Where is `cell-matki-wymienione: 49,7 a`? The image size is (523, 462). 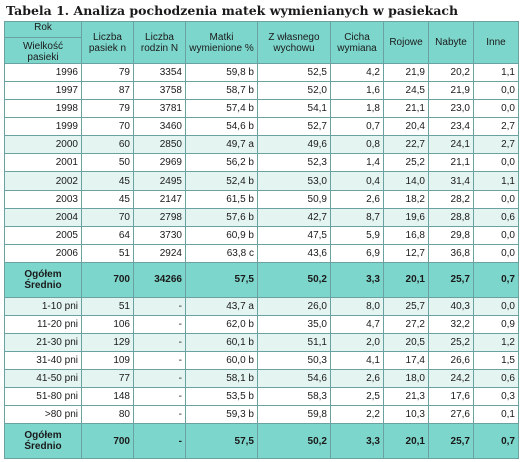 cell-matki-wymienione: 49,7 a is located at coordinates (221, 145).